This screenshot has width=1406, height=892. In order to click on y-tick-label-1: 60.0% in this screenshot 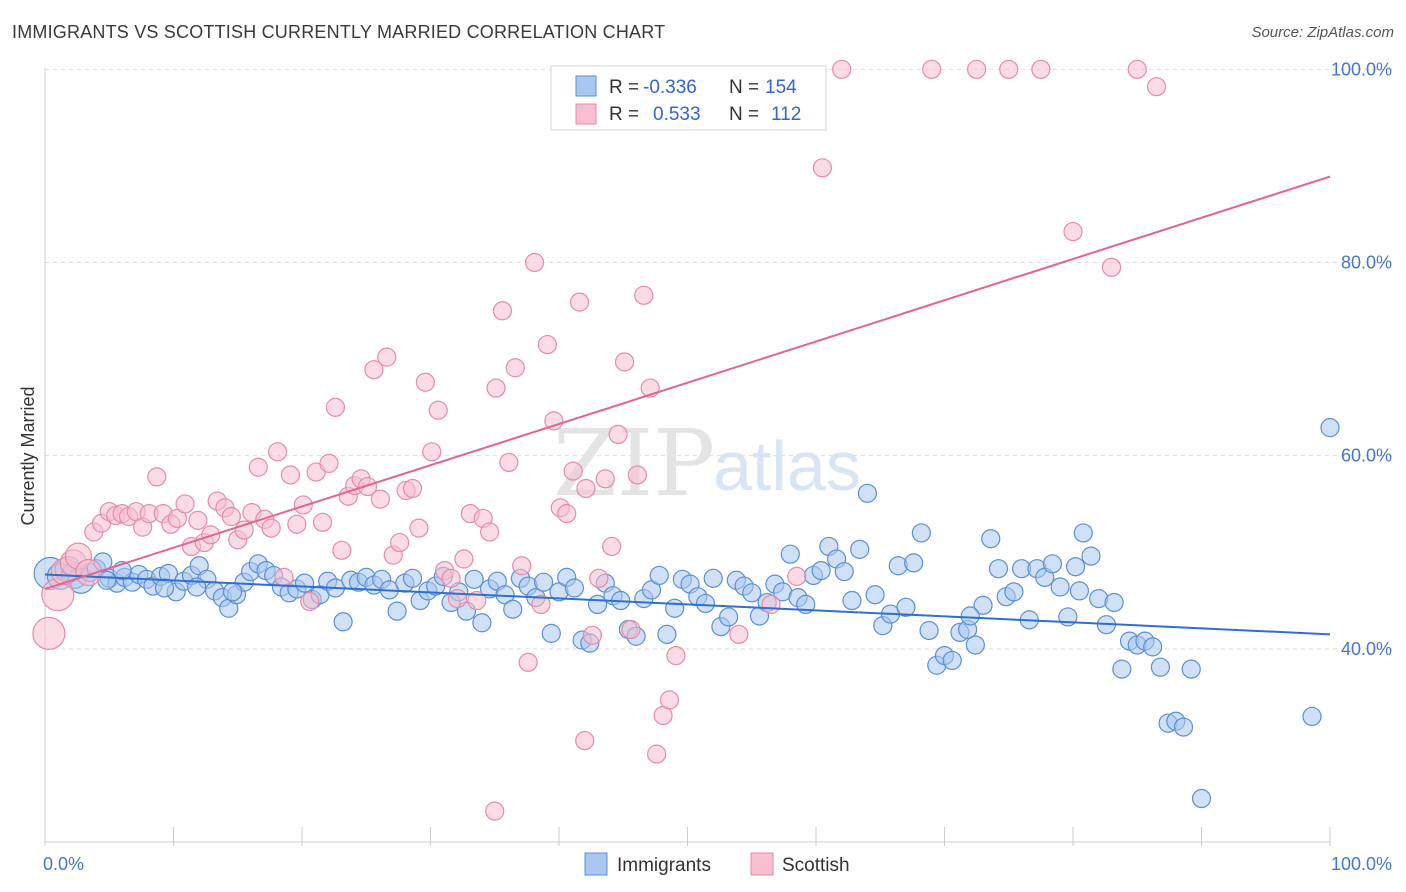, I will do `click(1366, 456)`.